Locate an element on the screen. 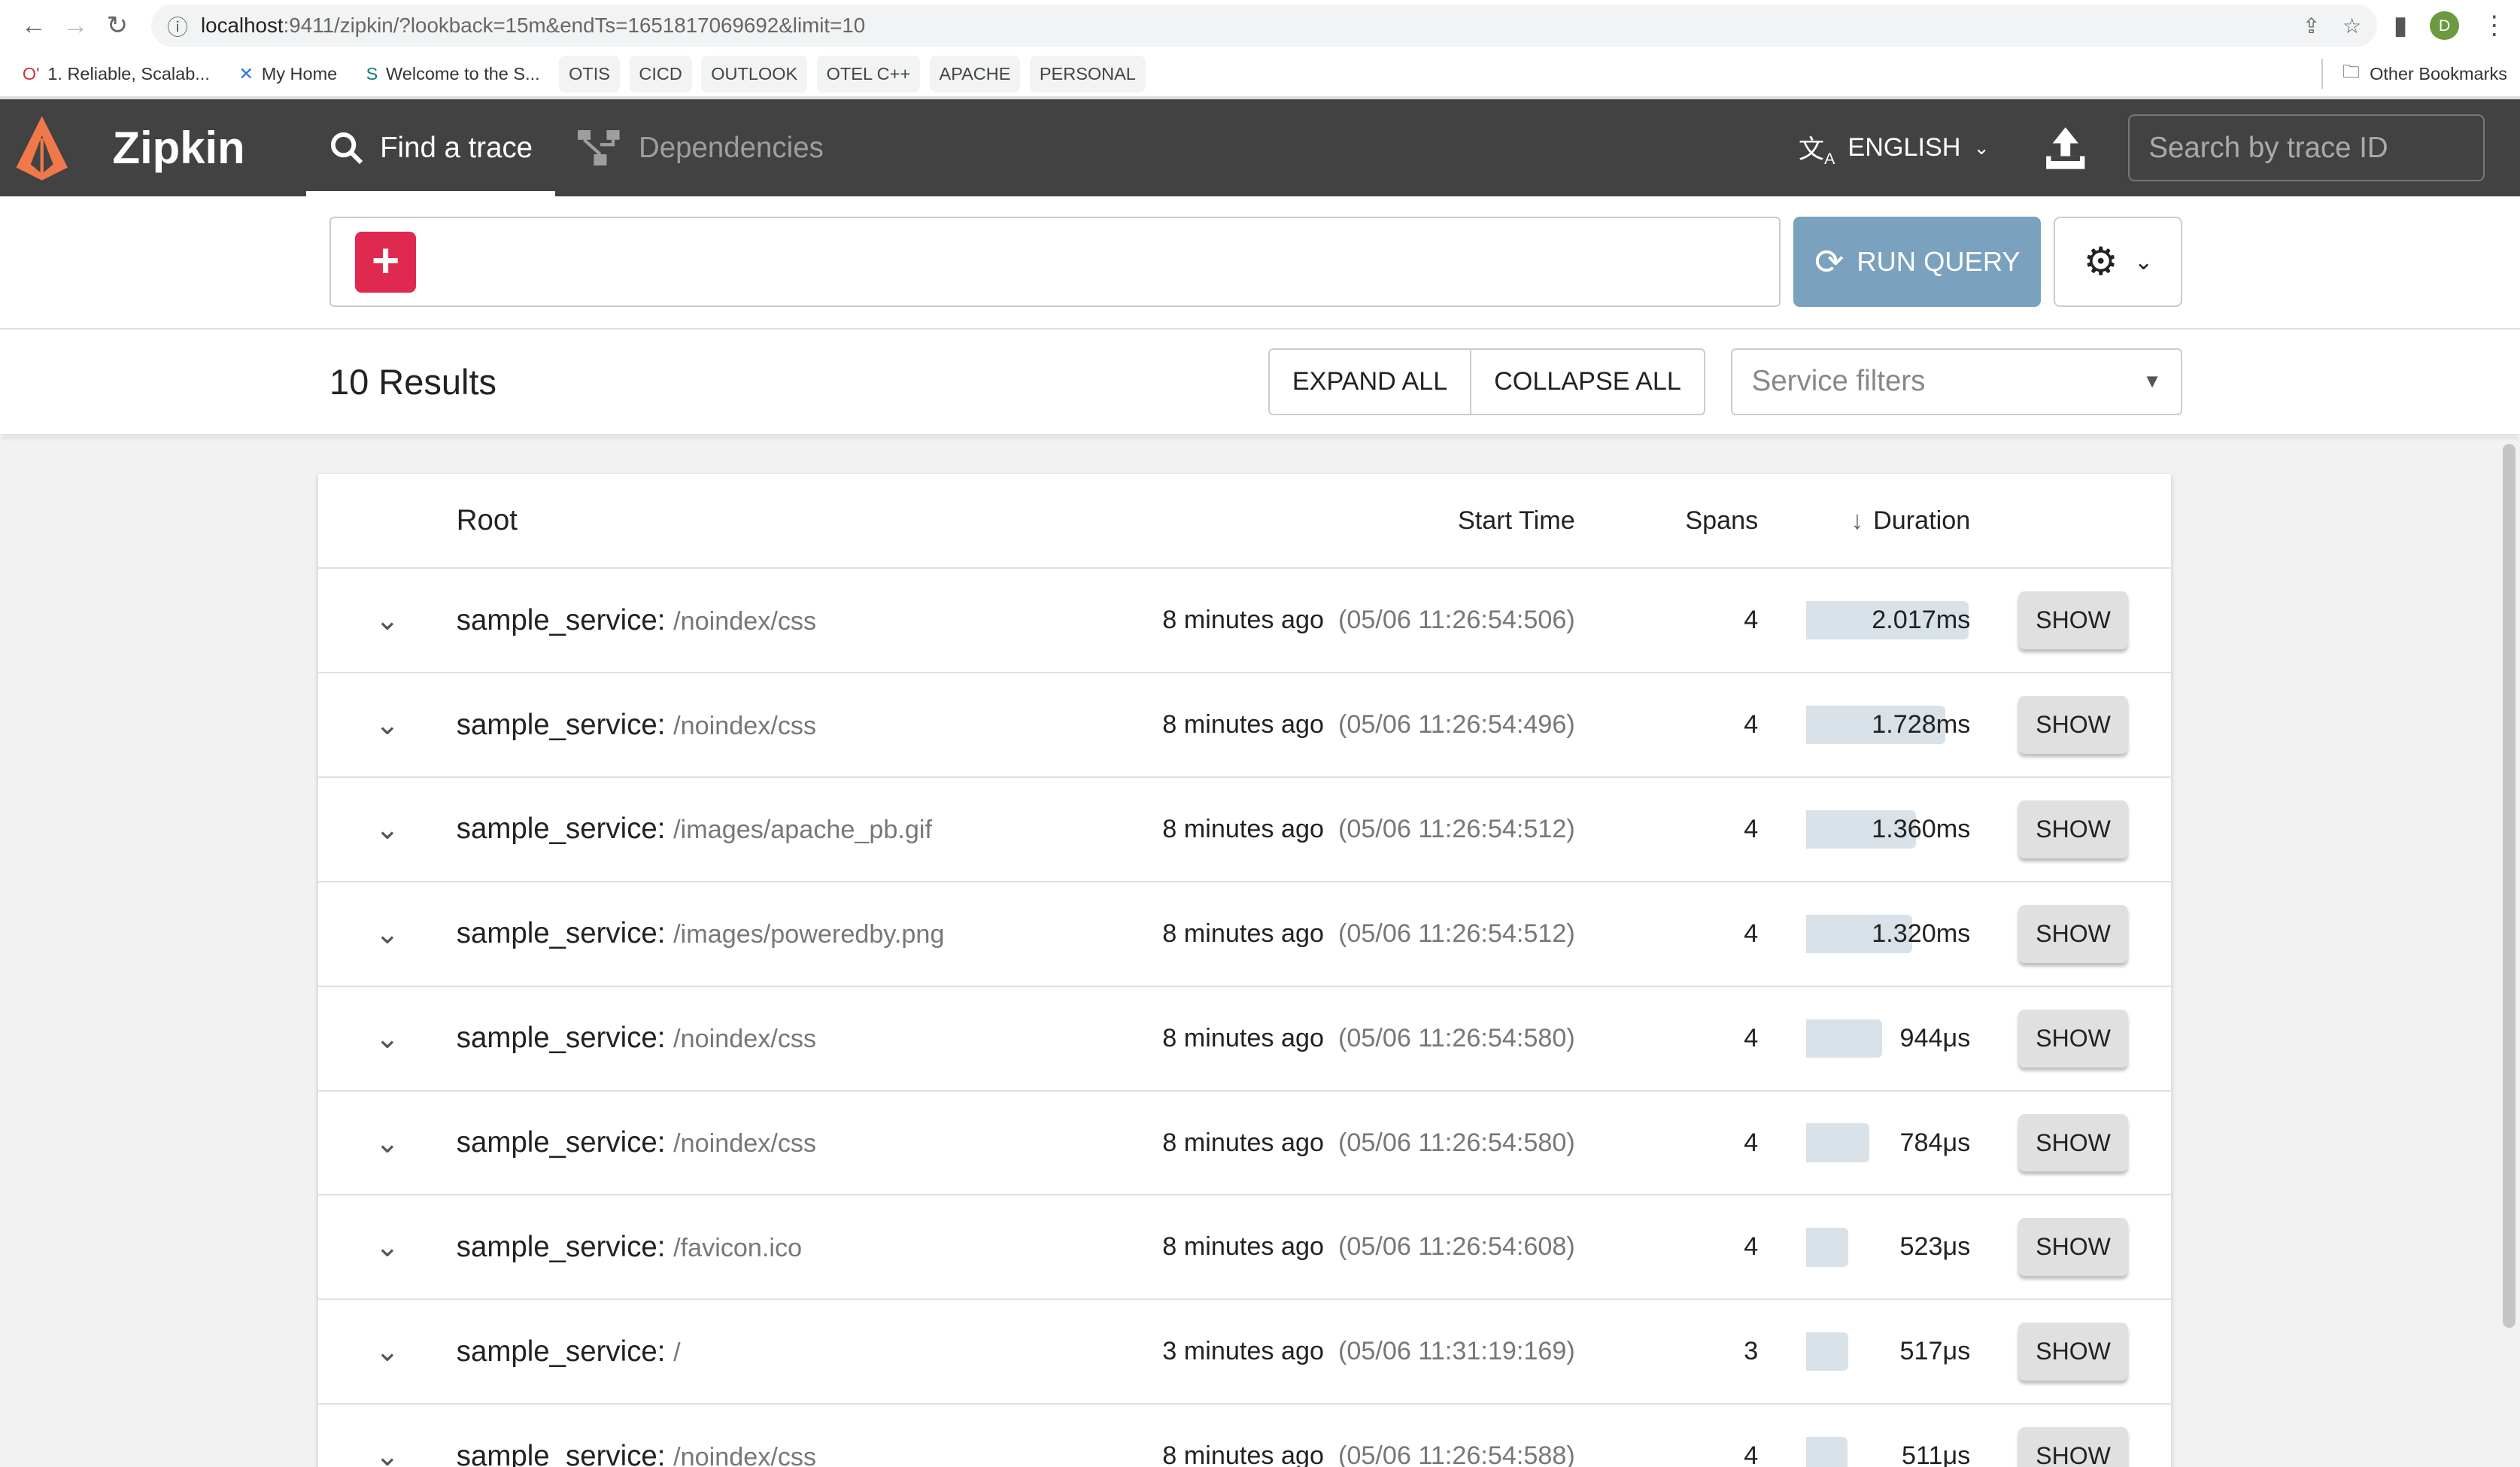 The width and height of the screenshot is (2520, 1467). start-time-cell: 8 minutes ago (05/06 11:26:54:588) is located at coordinates (1280, 1454).